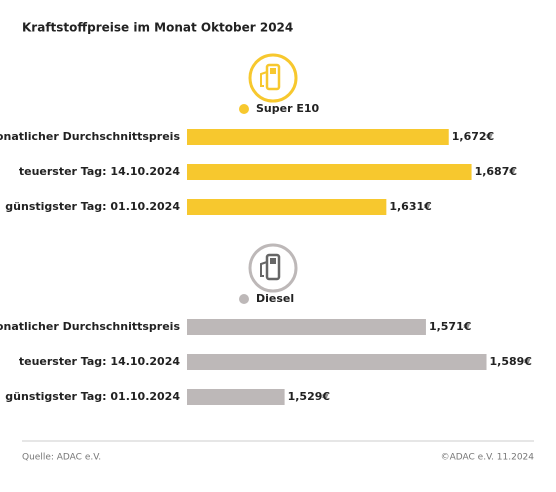 The image size is (556, 492). What do you see at coordinates (157, 28) in the screenshot?
I see `chart-title: Kraftstoffpreise im Monat Oktober 2024` at bounding box center [157, 28].